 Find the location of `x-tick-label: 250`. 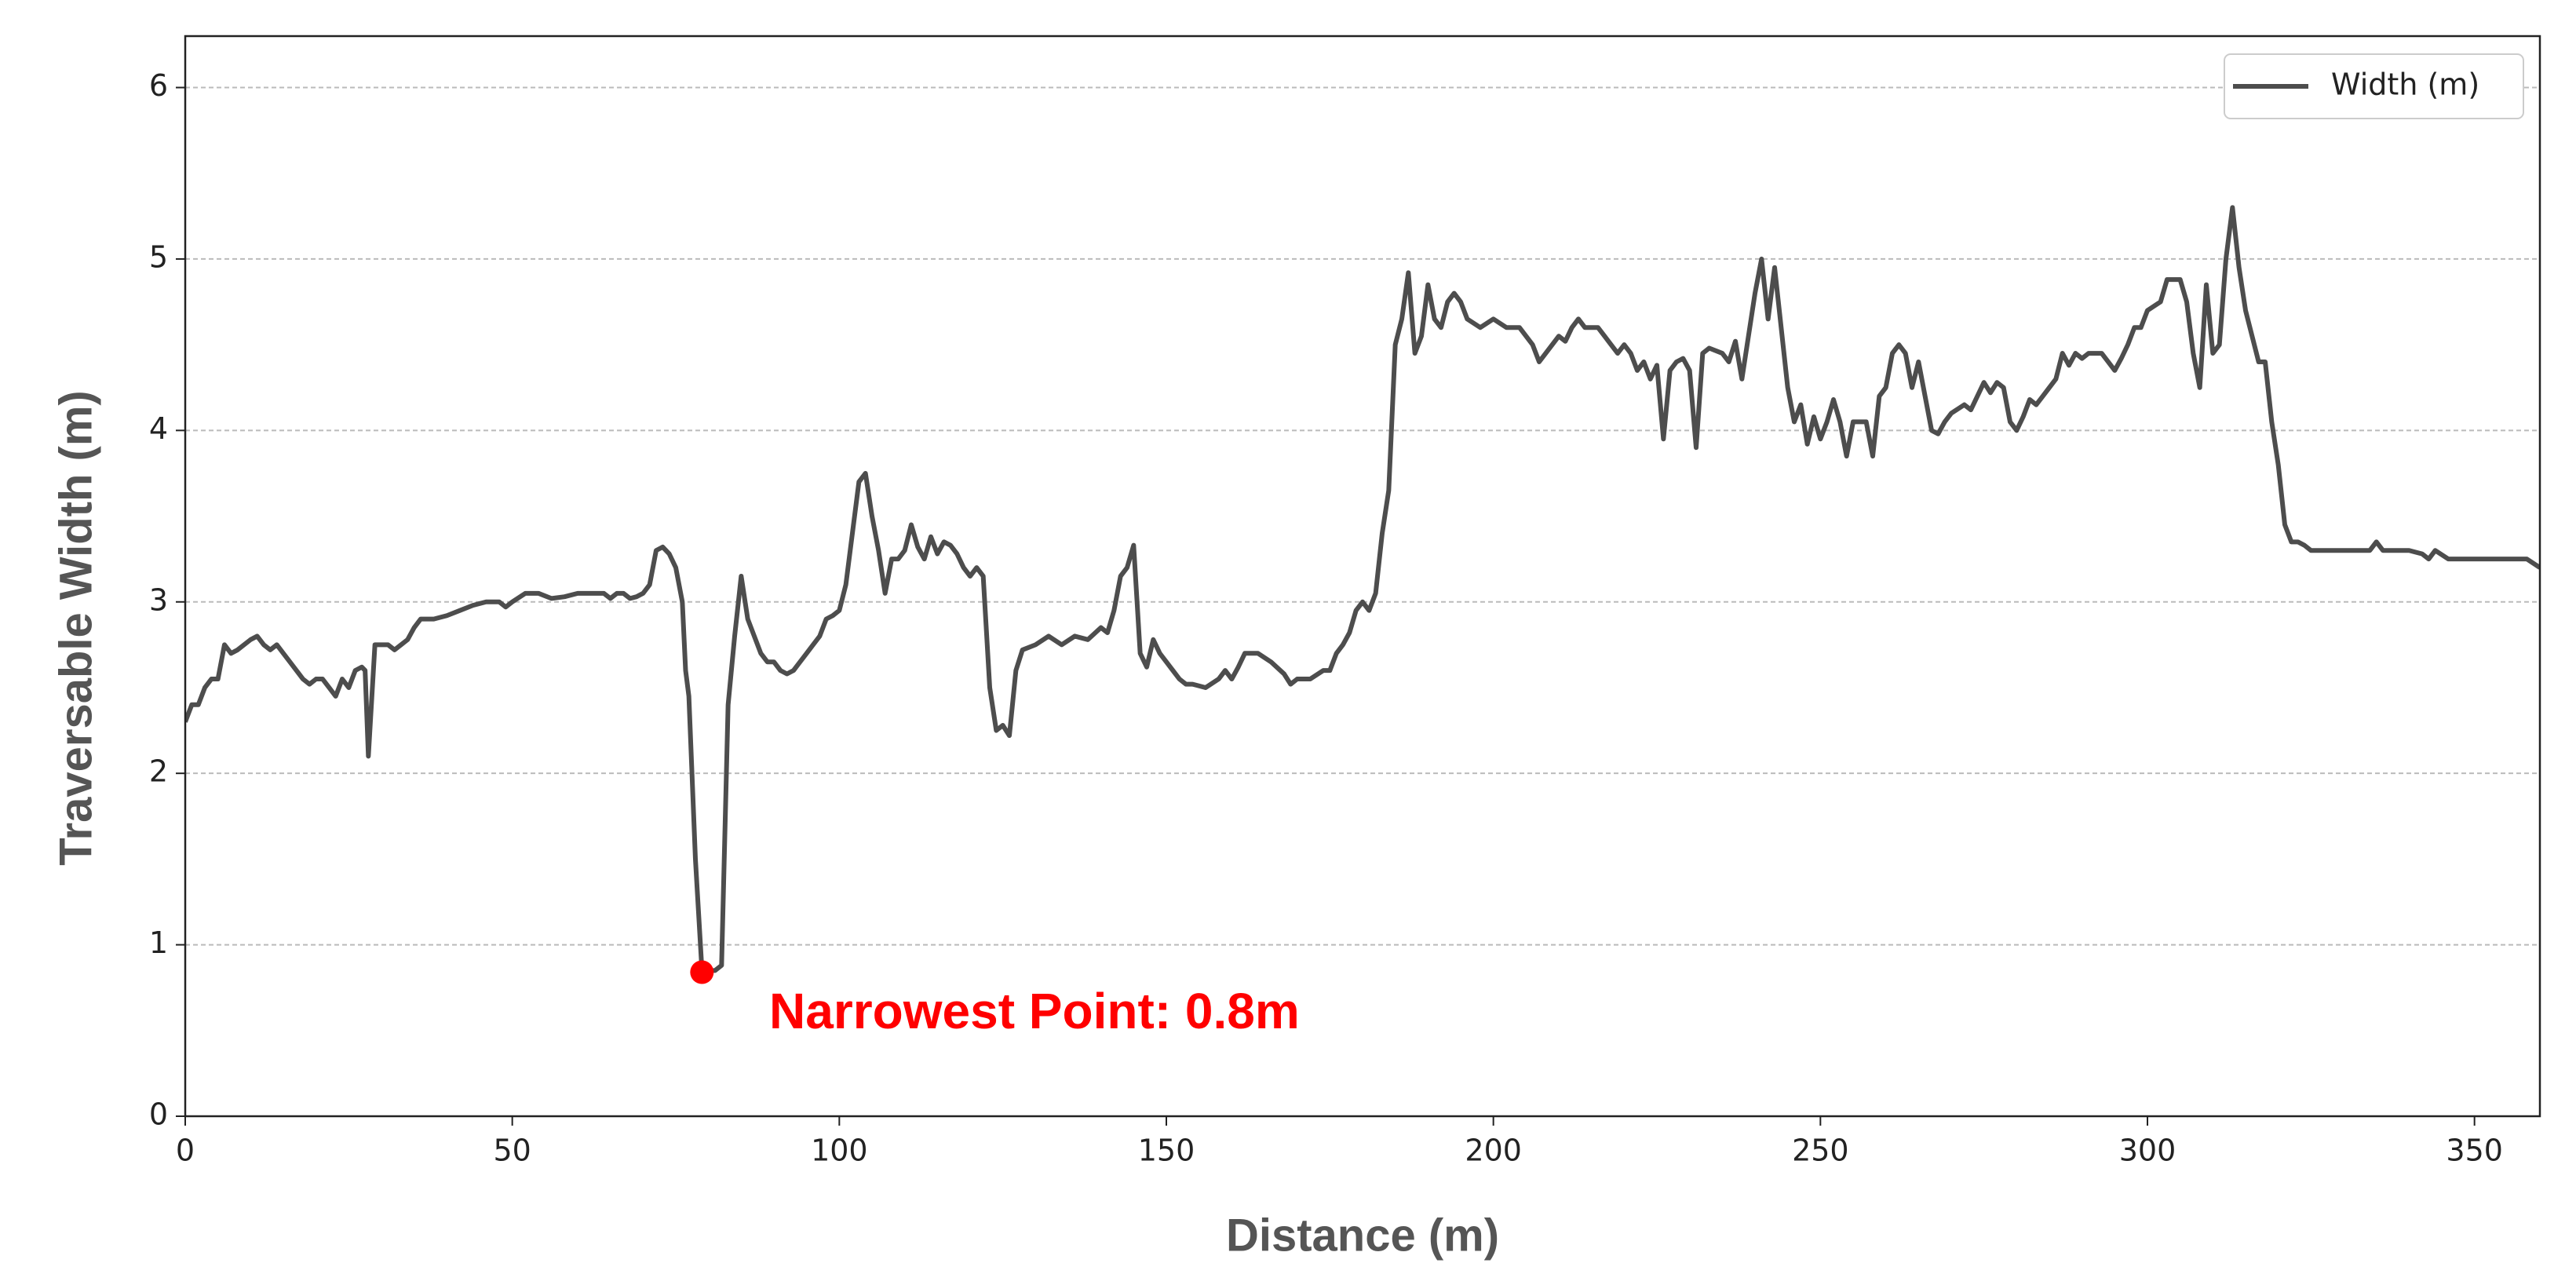

x-tick-label: 250 is located at coordinates (1820, 1151).